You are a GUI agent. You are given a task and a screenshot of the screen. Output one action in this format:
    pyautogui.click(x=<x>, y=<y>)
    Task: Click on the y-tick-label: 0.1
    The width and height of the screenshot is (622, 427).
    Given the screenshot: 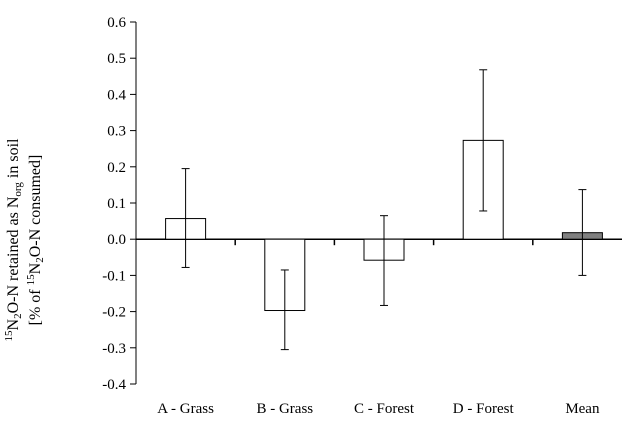 What is the action you would take?
    pyautogui.click(x=116, y=204)
    